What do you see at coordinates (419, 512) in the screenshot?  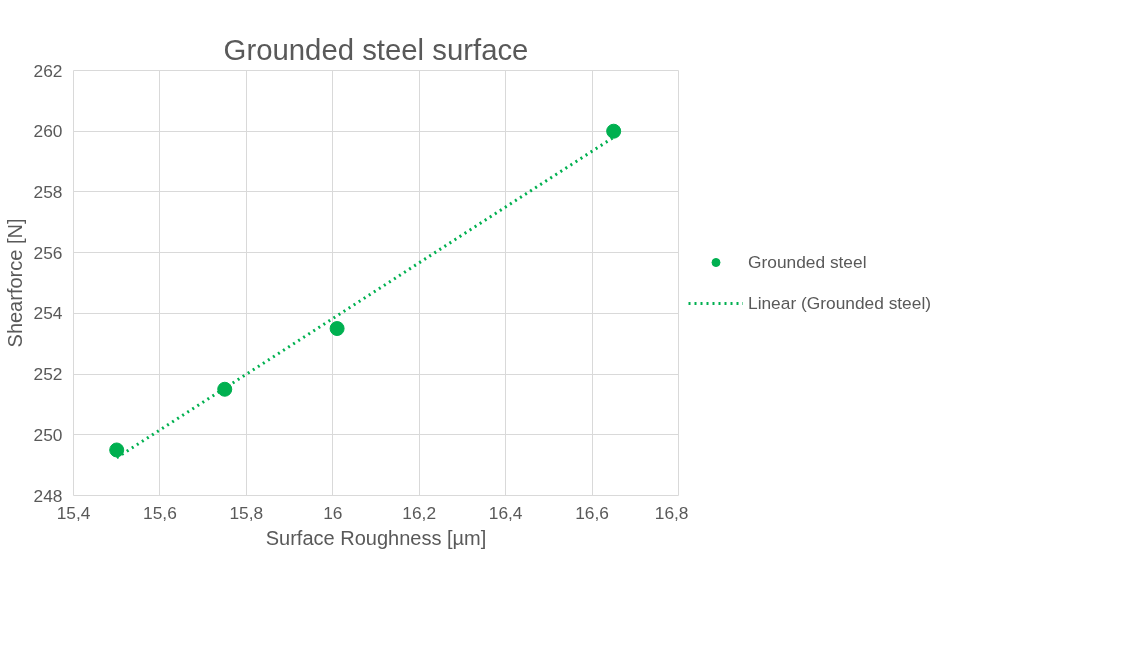 I see `x-tick-label: 16,2` at bounding box center [419, 512].